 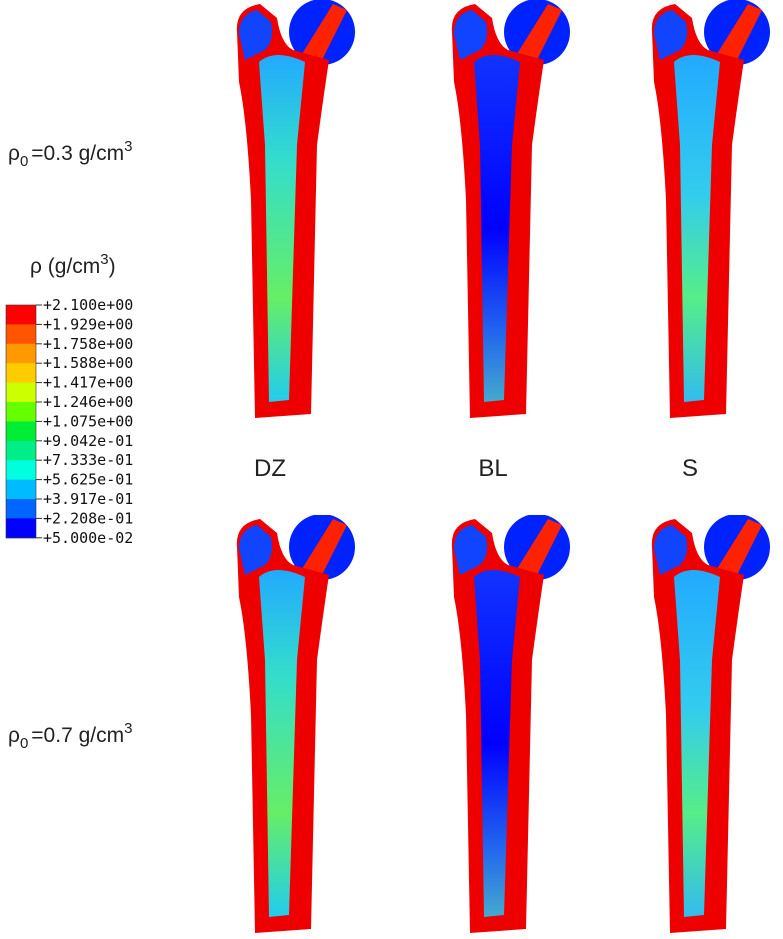 I want to click on legend-label: +5.625e-01, so click(x=88, y=480).